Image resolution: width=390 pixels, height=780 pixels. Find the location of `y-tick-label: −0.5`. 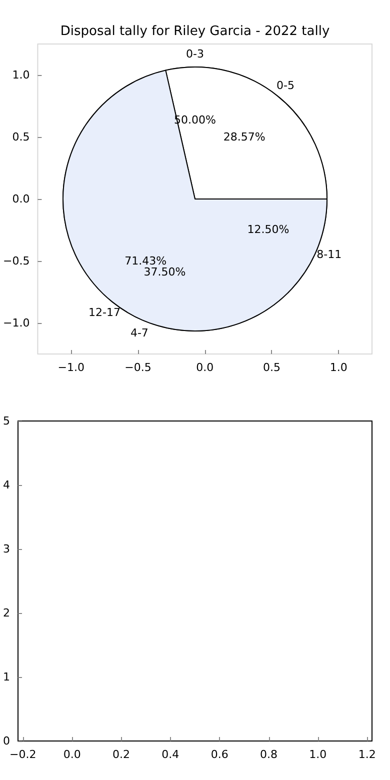

y-tick-label: −0.5 is located at coordinates (16, 261).